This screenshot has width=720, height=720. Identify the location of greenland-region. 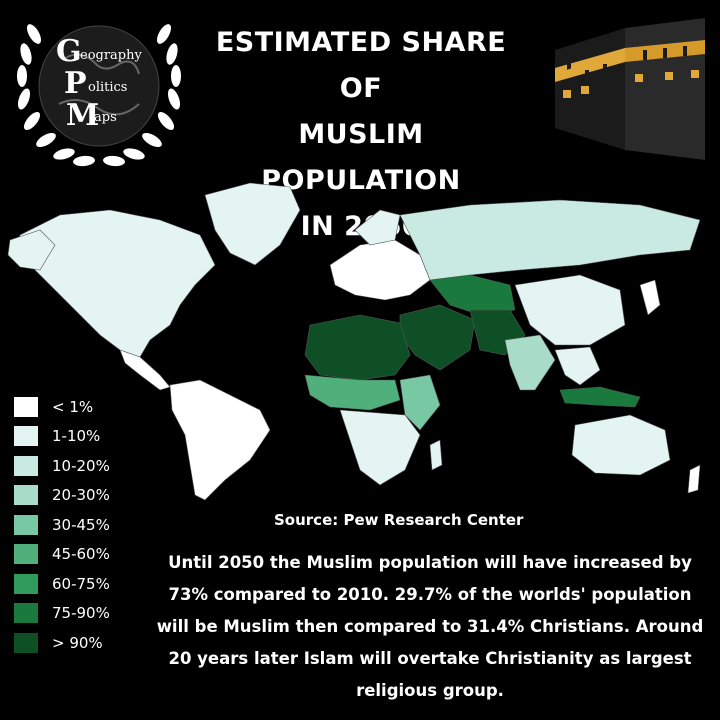
(252, 224).